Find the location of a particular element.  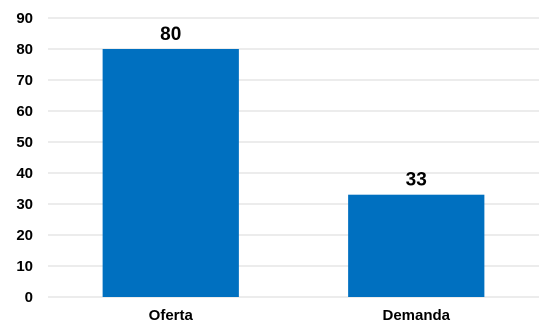

y-tick-label: 20 is located at coordinates (24, 235).